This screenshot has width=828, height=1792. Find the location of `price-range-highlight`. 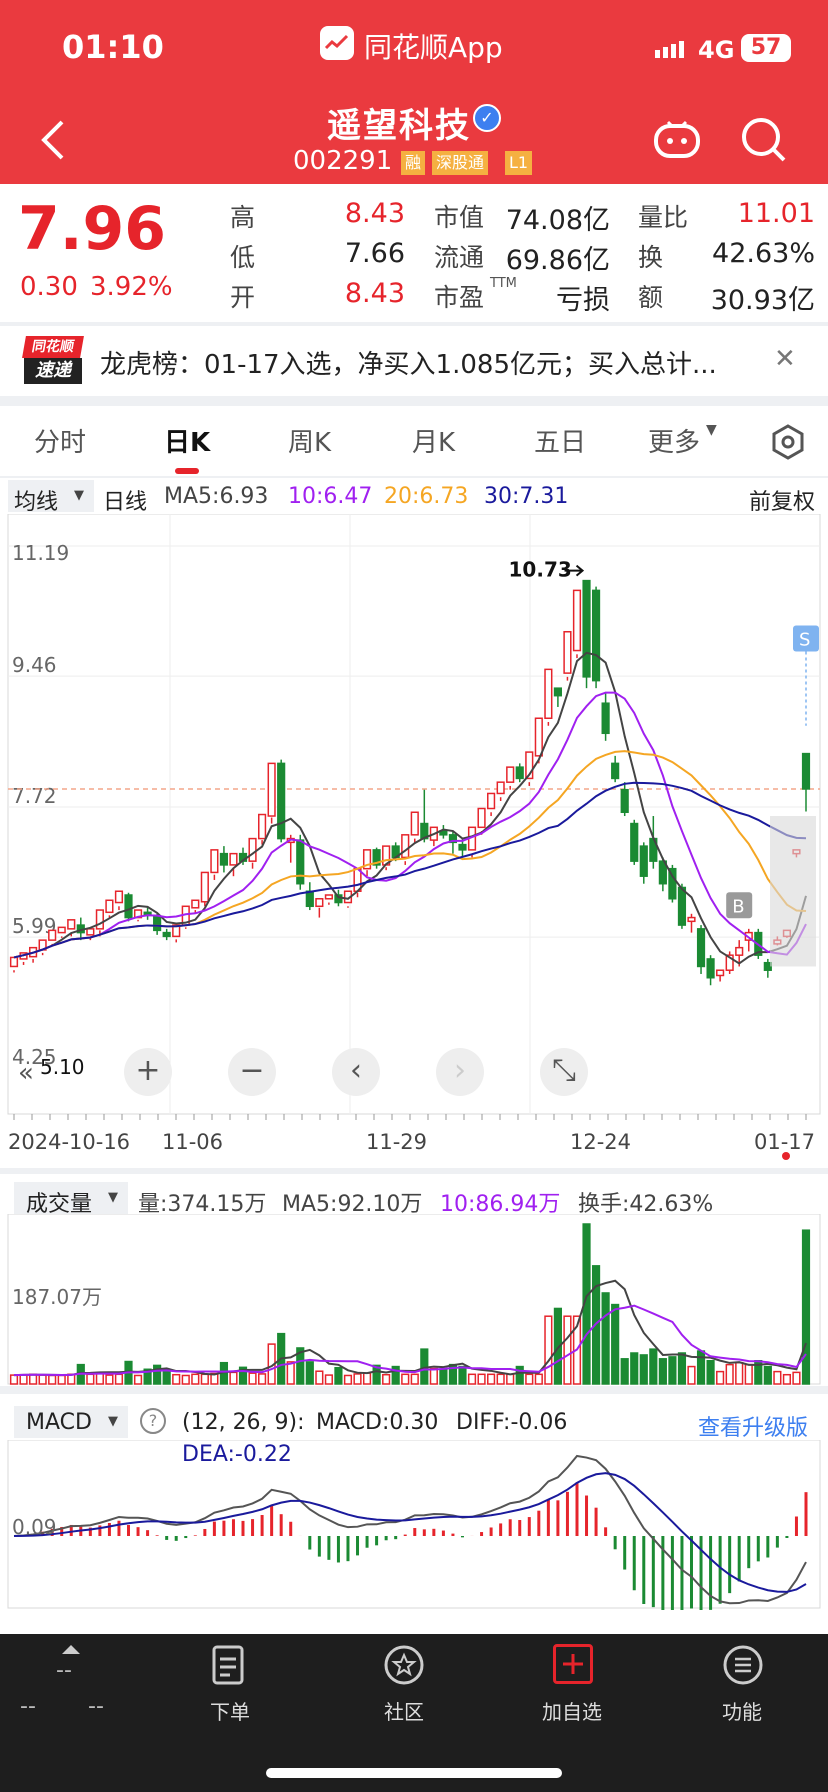

price-range-highlight is located at coordinates (793, 891).